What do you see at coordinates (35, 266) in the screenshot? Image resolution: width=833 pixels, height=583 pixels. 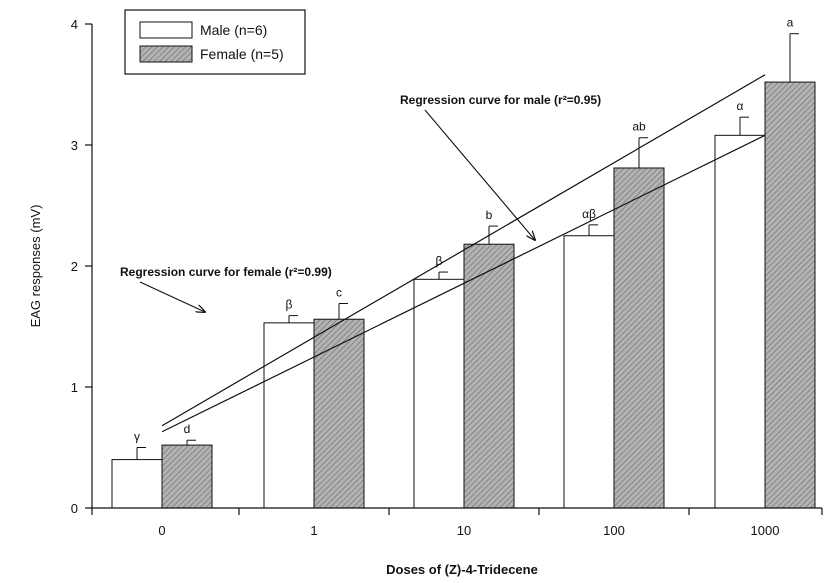 I see `y-axis-title: EAG responses (mV)` at bounding box center [35, 266].